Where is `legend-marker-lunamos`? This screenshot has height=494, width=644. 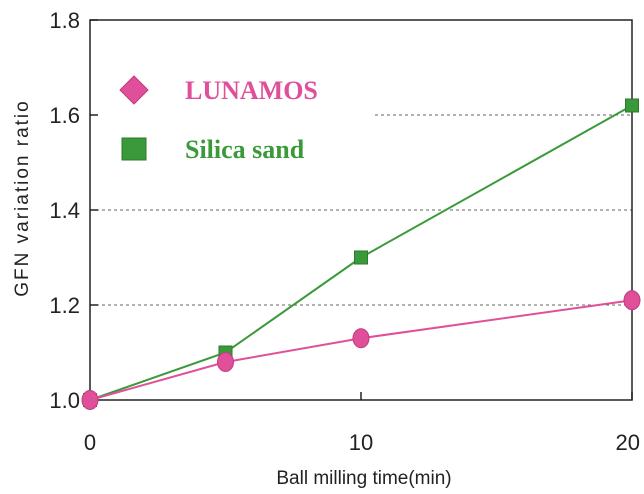
legend-marker-lunamos is located at coordinates (134, 90).